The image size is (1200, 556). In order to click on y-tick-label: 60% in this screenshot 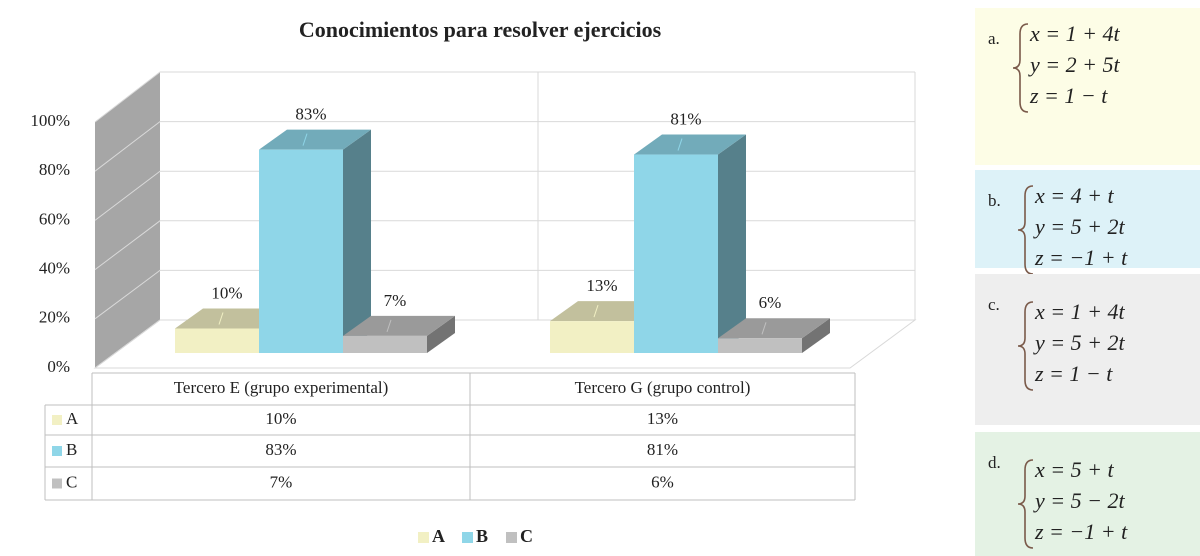, I will do `click(54, 218)`.